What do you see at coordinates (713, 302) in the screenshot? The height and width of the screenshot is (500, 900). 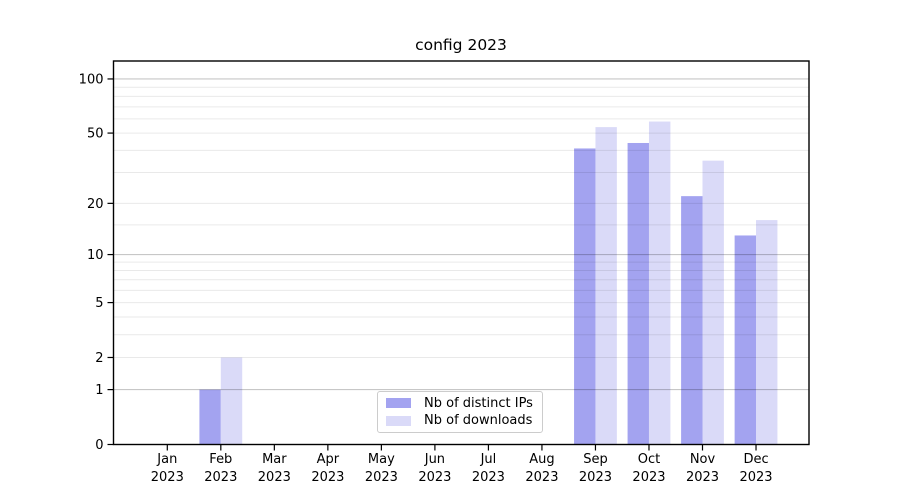 I see `bar-downloads-nov` at bounding box center [713, 302].